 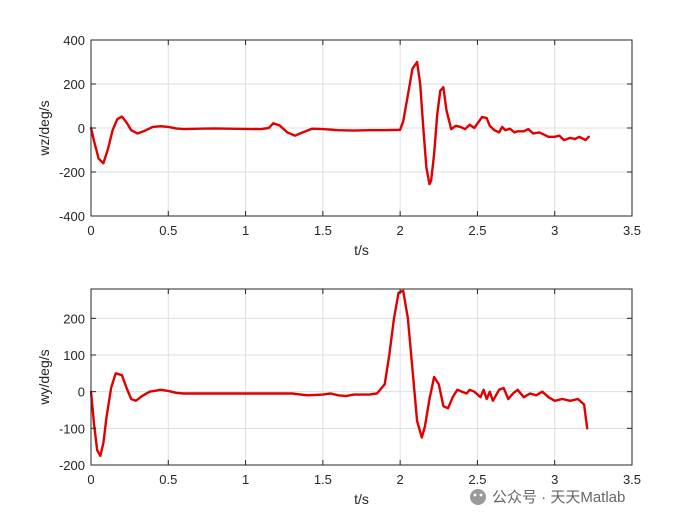 I want to click on wechat-icon-eye-right, so click(x=481, y=495).